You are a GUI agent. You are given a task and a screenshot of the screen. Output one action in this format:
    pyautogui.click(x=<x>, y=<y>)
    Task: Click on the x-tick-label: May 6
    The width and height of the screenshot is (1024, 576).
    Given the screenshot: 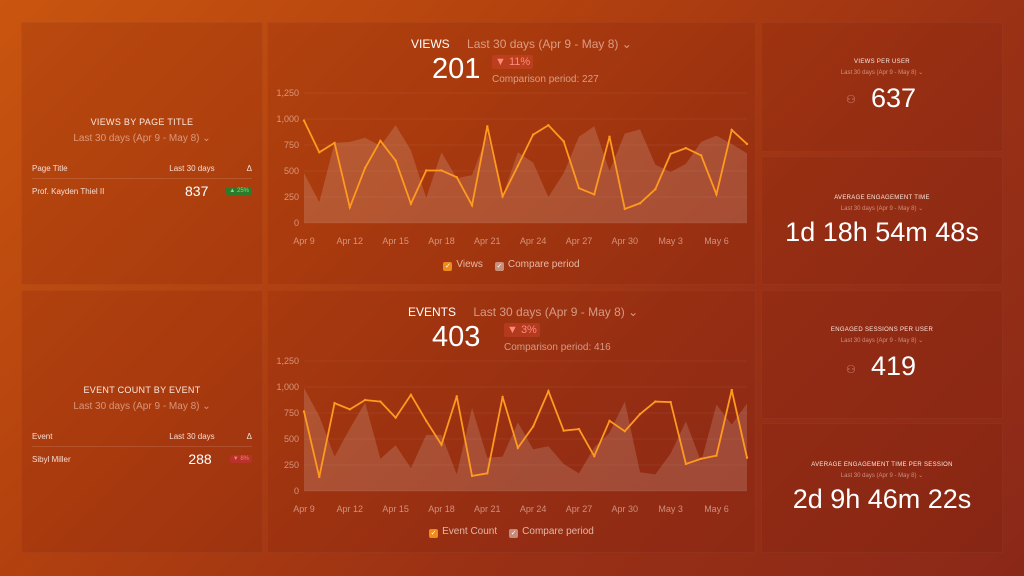 What is the action you would take?
    pyautogui.click(x=716, y=509)
    